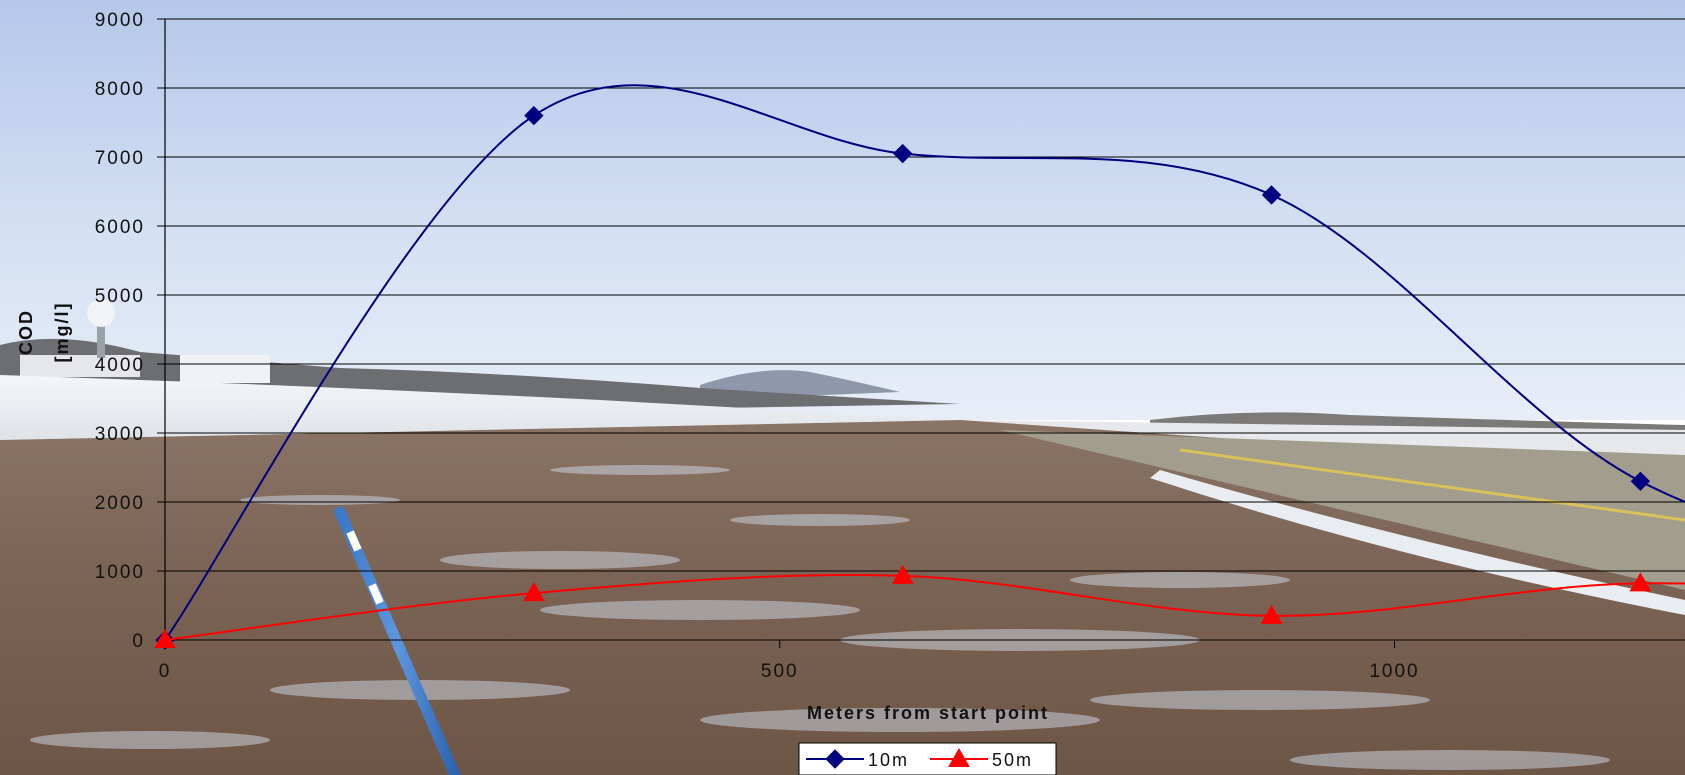  Describe the element at coordinates (165, 671) in the screenshot. I see `x-tick-label-0: 0` at that location.